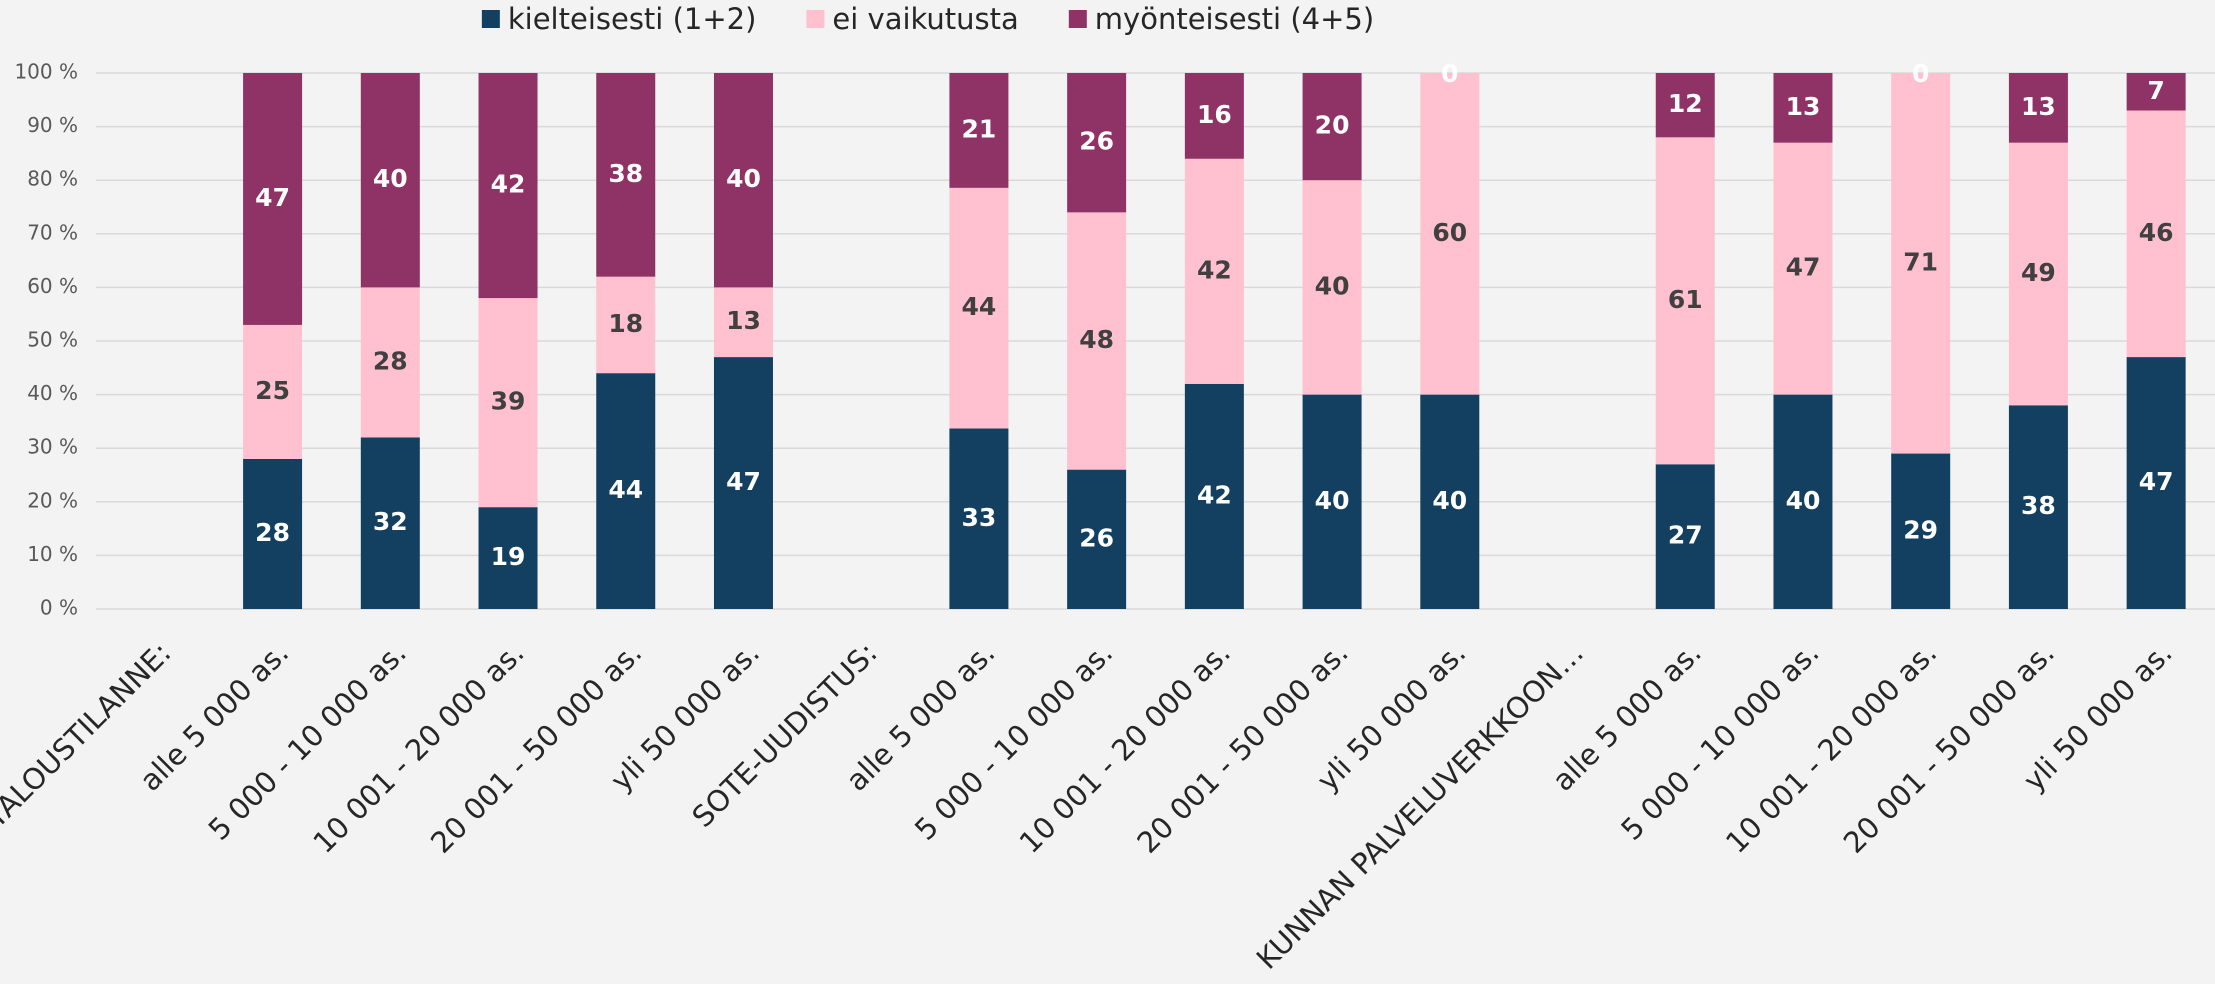 The height and width of the screenshot is (984, 2215). I want to click on data-label: 46, so click(2156, 232).